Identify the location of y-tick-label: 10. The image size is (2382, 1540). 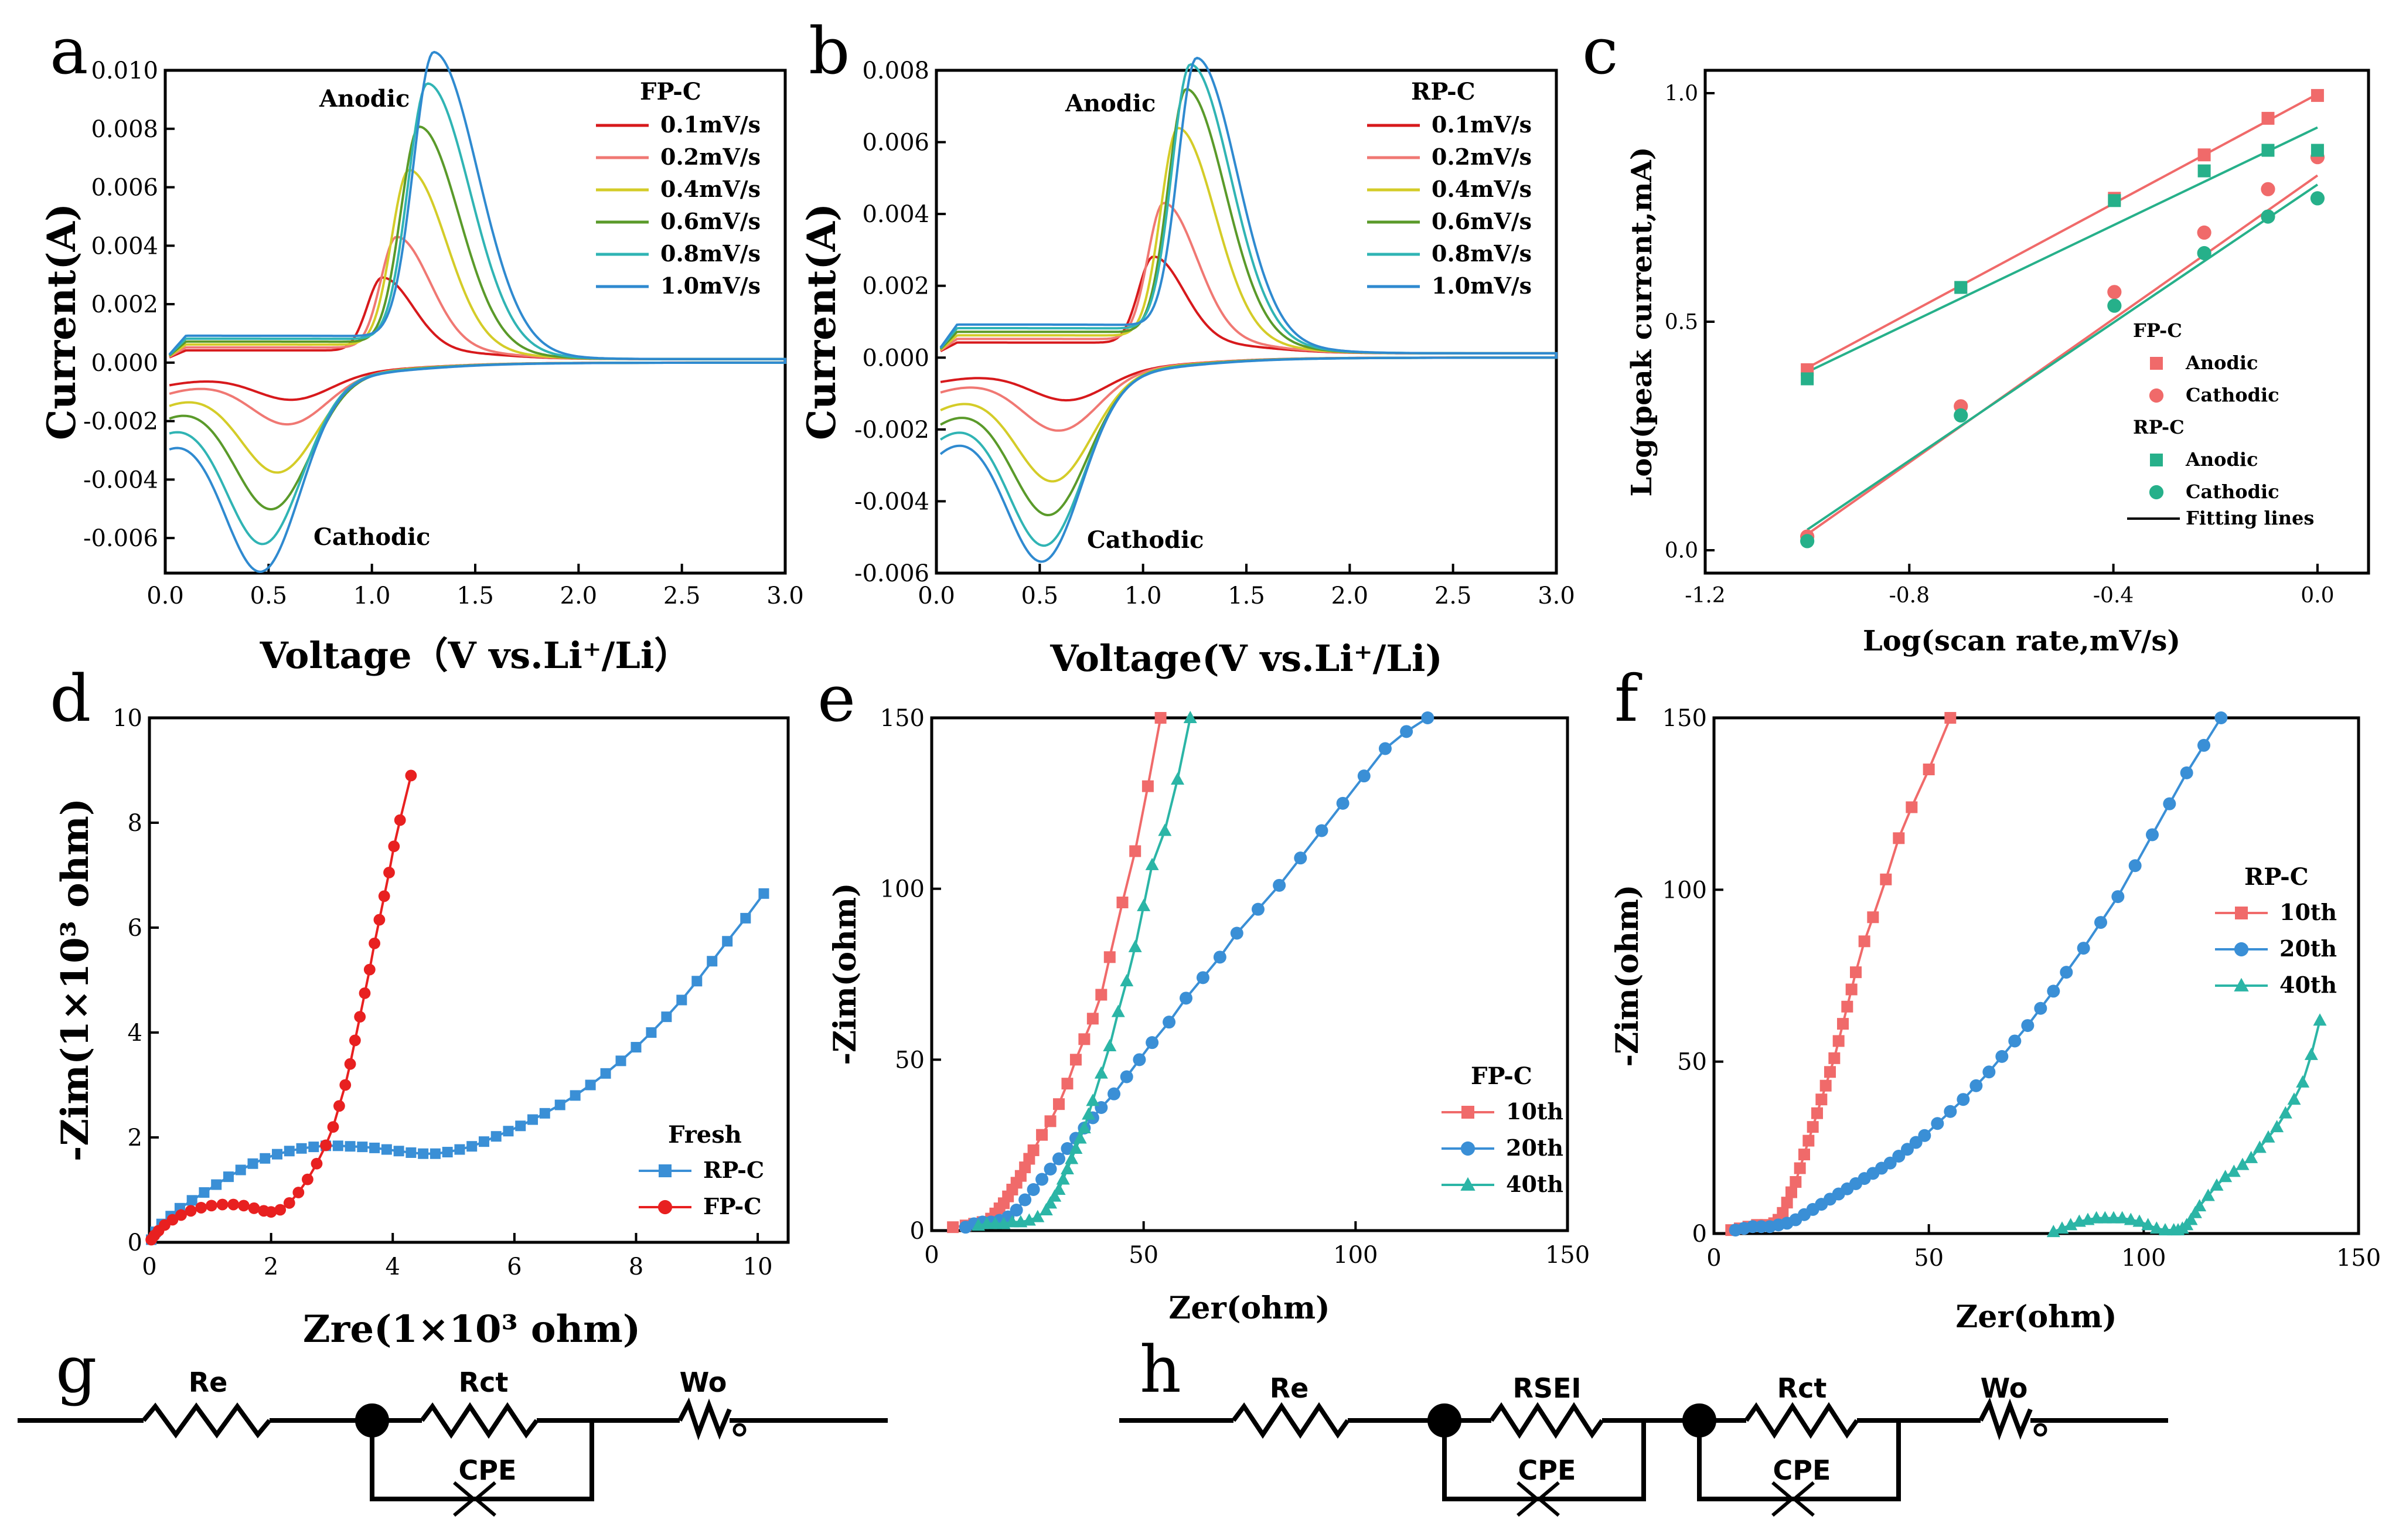
(127, 718).